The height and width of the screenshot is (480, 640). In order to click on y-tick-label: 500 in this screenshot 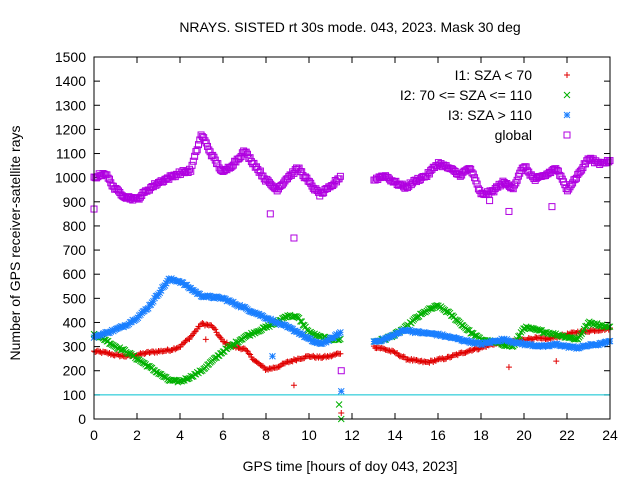, I will do `click(75, 298)`.